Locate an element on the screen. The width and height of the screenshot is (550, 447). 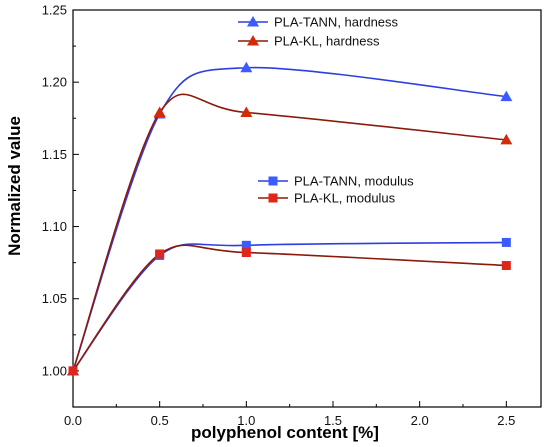
y-tick-label: 1.25 is located at coordinates (54, 10).